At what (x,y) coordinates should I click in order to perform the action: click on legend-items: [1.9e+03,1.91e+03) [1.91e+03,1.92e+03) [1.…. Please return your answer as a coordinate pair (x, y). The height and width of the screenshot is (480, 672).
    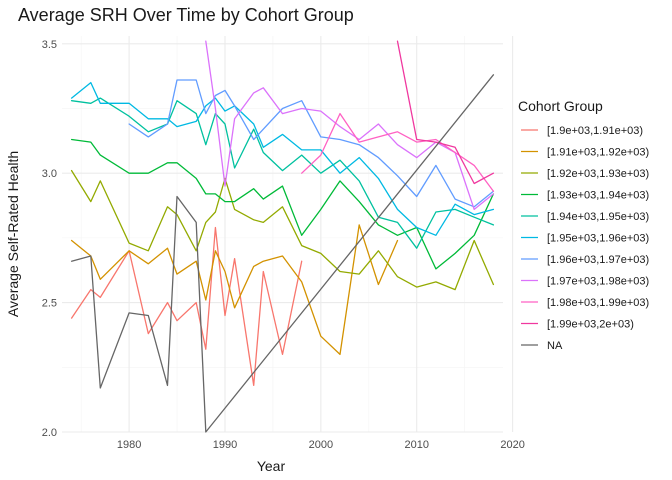
    Looking at the image, I should click on (585, 238).